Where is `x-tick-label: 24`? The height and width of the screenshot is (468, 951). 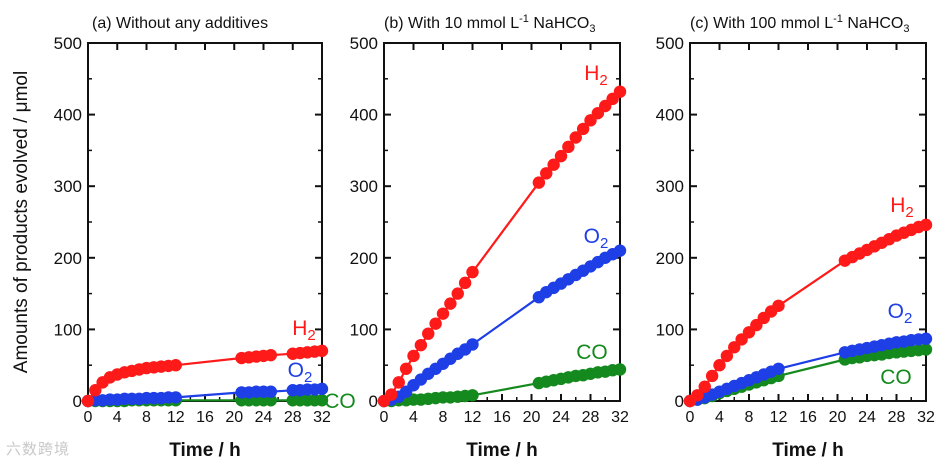
x-tick-label: 24 is located at coordinates (264, 417).